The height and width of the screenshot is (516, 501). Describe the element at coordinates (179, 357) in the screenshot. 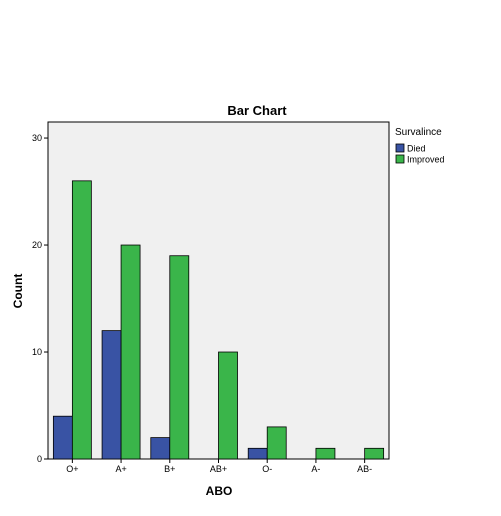

I see `bar-improved-B+` at that location.